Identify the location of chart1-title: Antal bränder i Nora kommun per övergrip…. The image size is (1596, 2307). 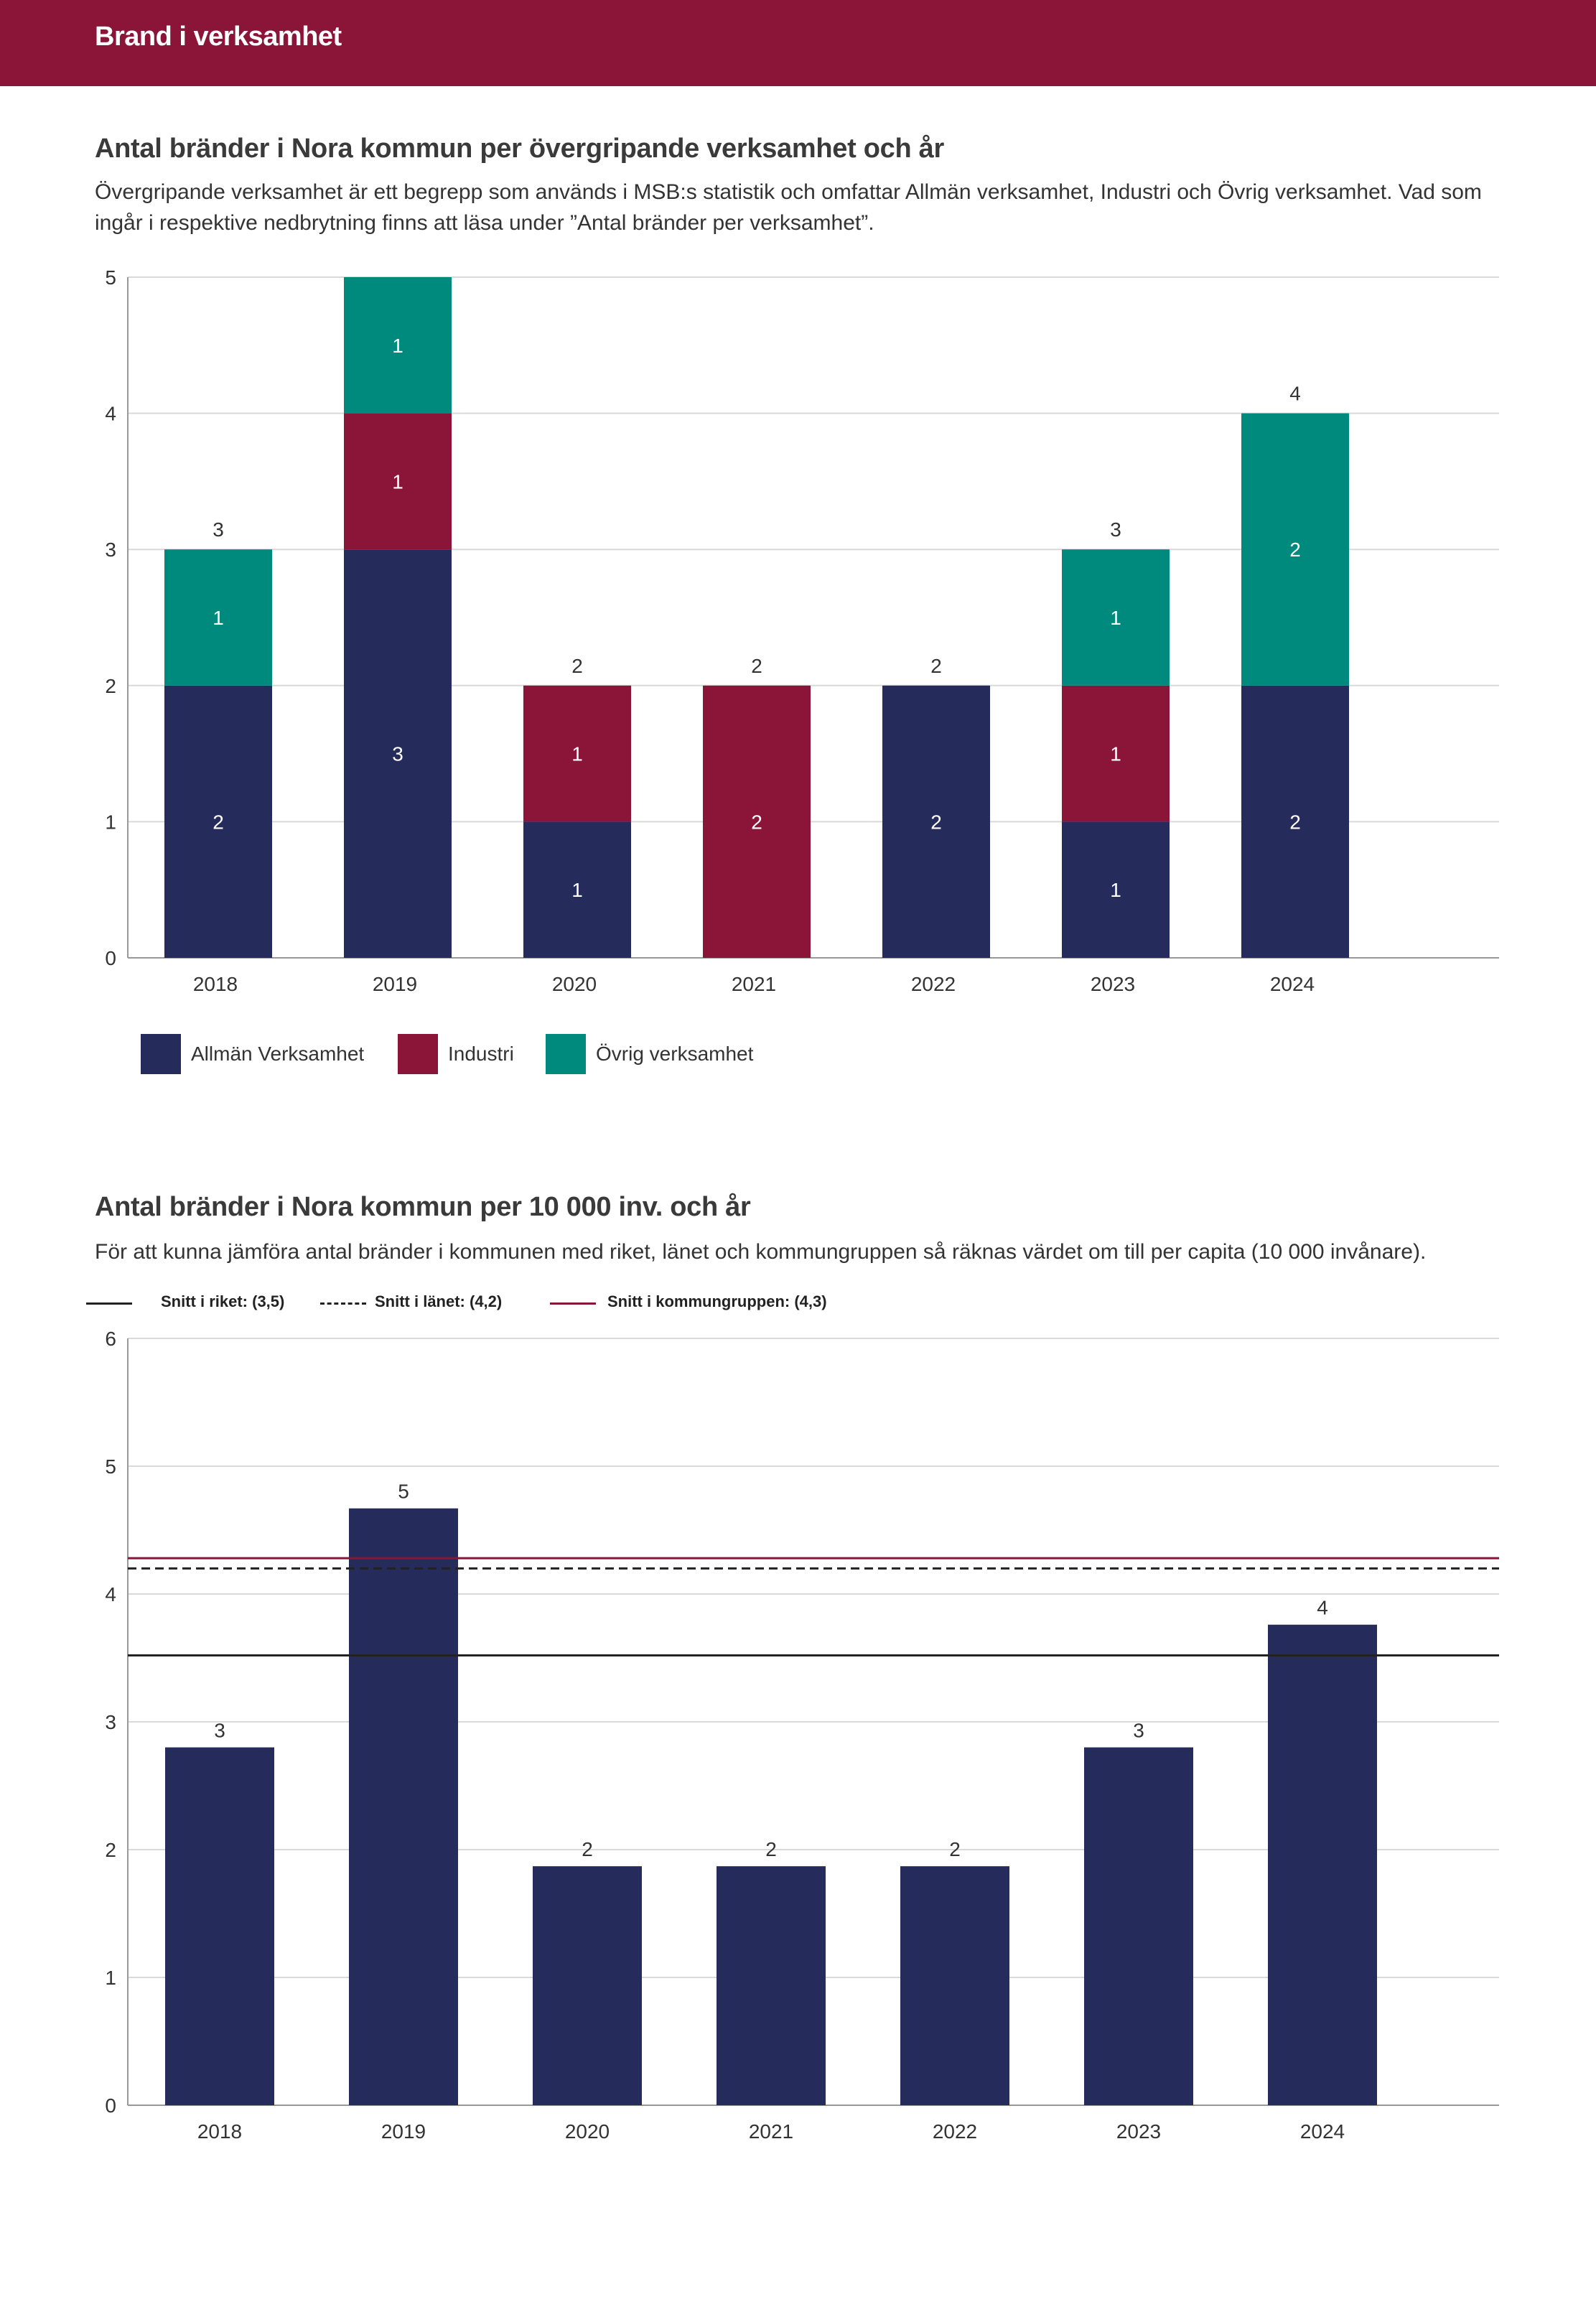
(519, 149).